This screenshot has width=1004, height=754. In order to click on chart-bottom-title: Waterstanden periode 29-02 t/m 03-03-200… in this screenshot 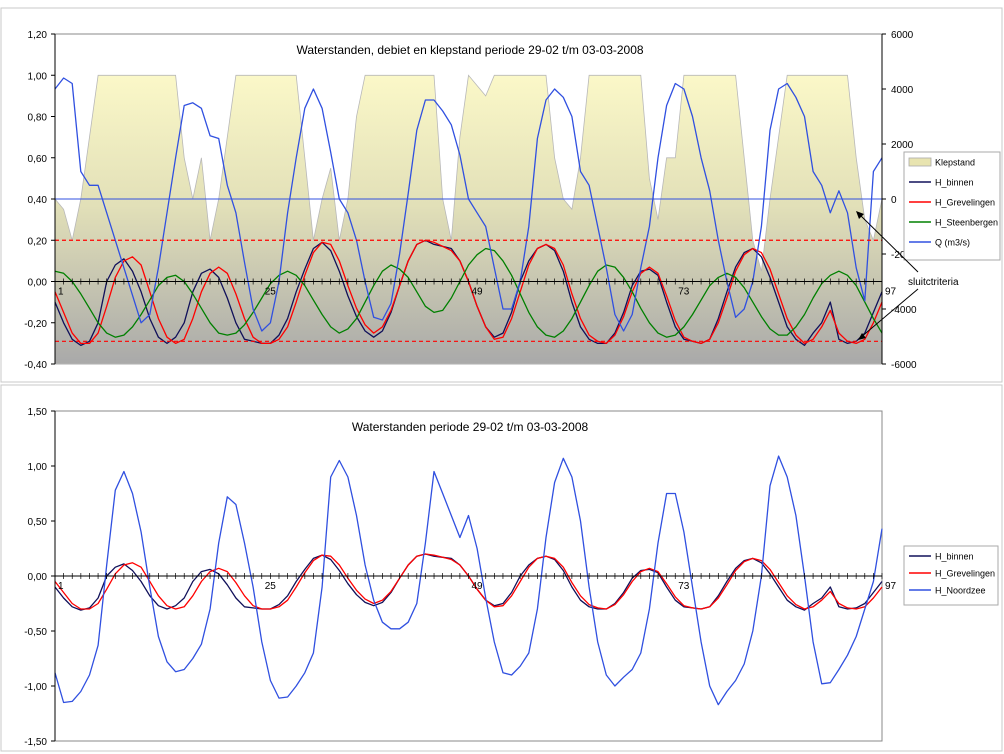, I will do `click(470, 427)`.